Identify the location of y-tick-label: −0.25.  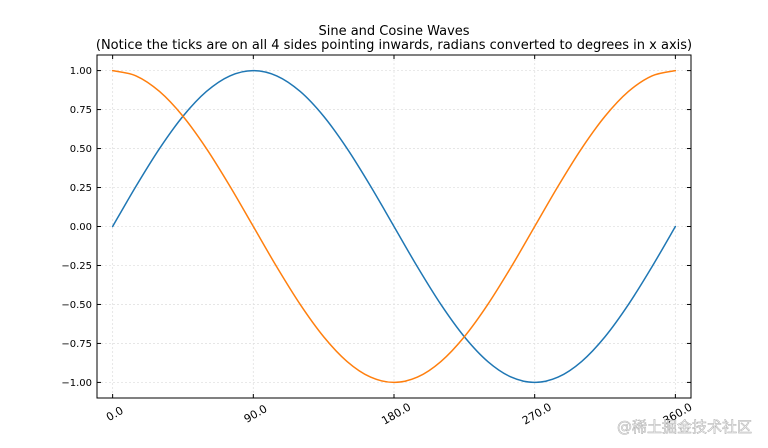
(76, 266).